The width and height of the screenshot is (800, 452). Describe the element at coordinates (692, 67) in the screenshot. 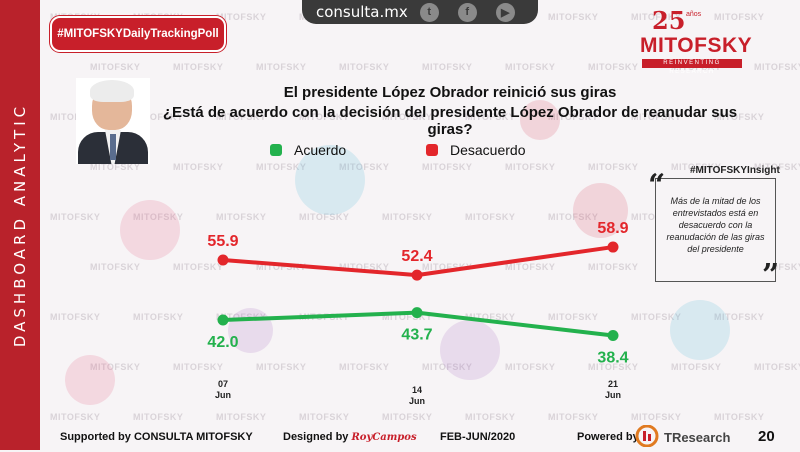

I see `logo-tagline: REINVENTING RESEARCH` at that location.